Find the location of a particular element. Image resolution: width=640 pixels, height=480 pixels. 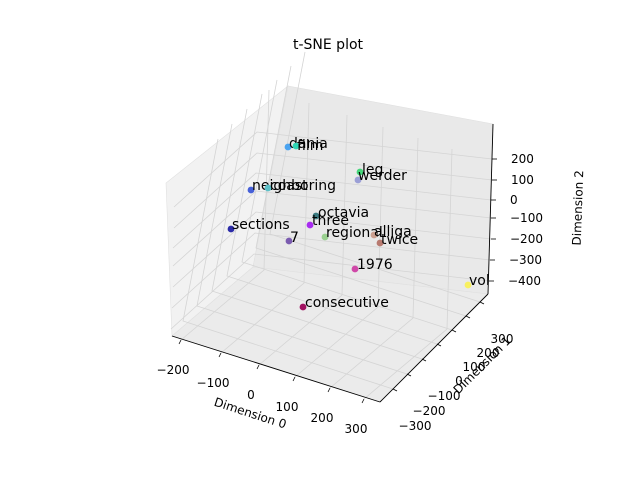

x-tick-label: 0 is located at coordinates (251, 395).